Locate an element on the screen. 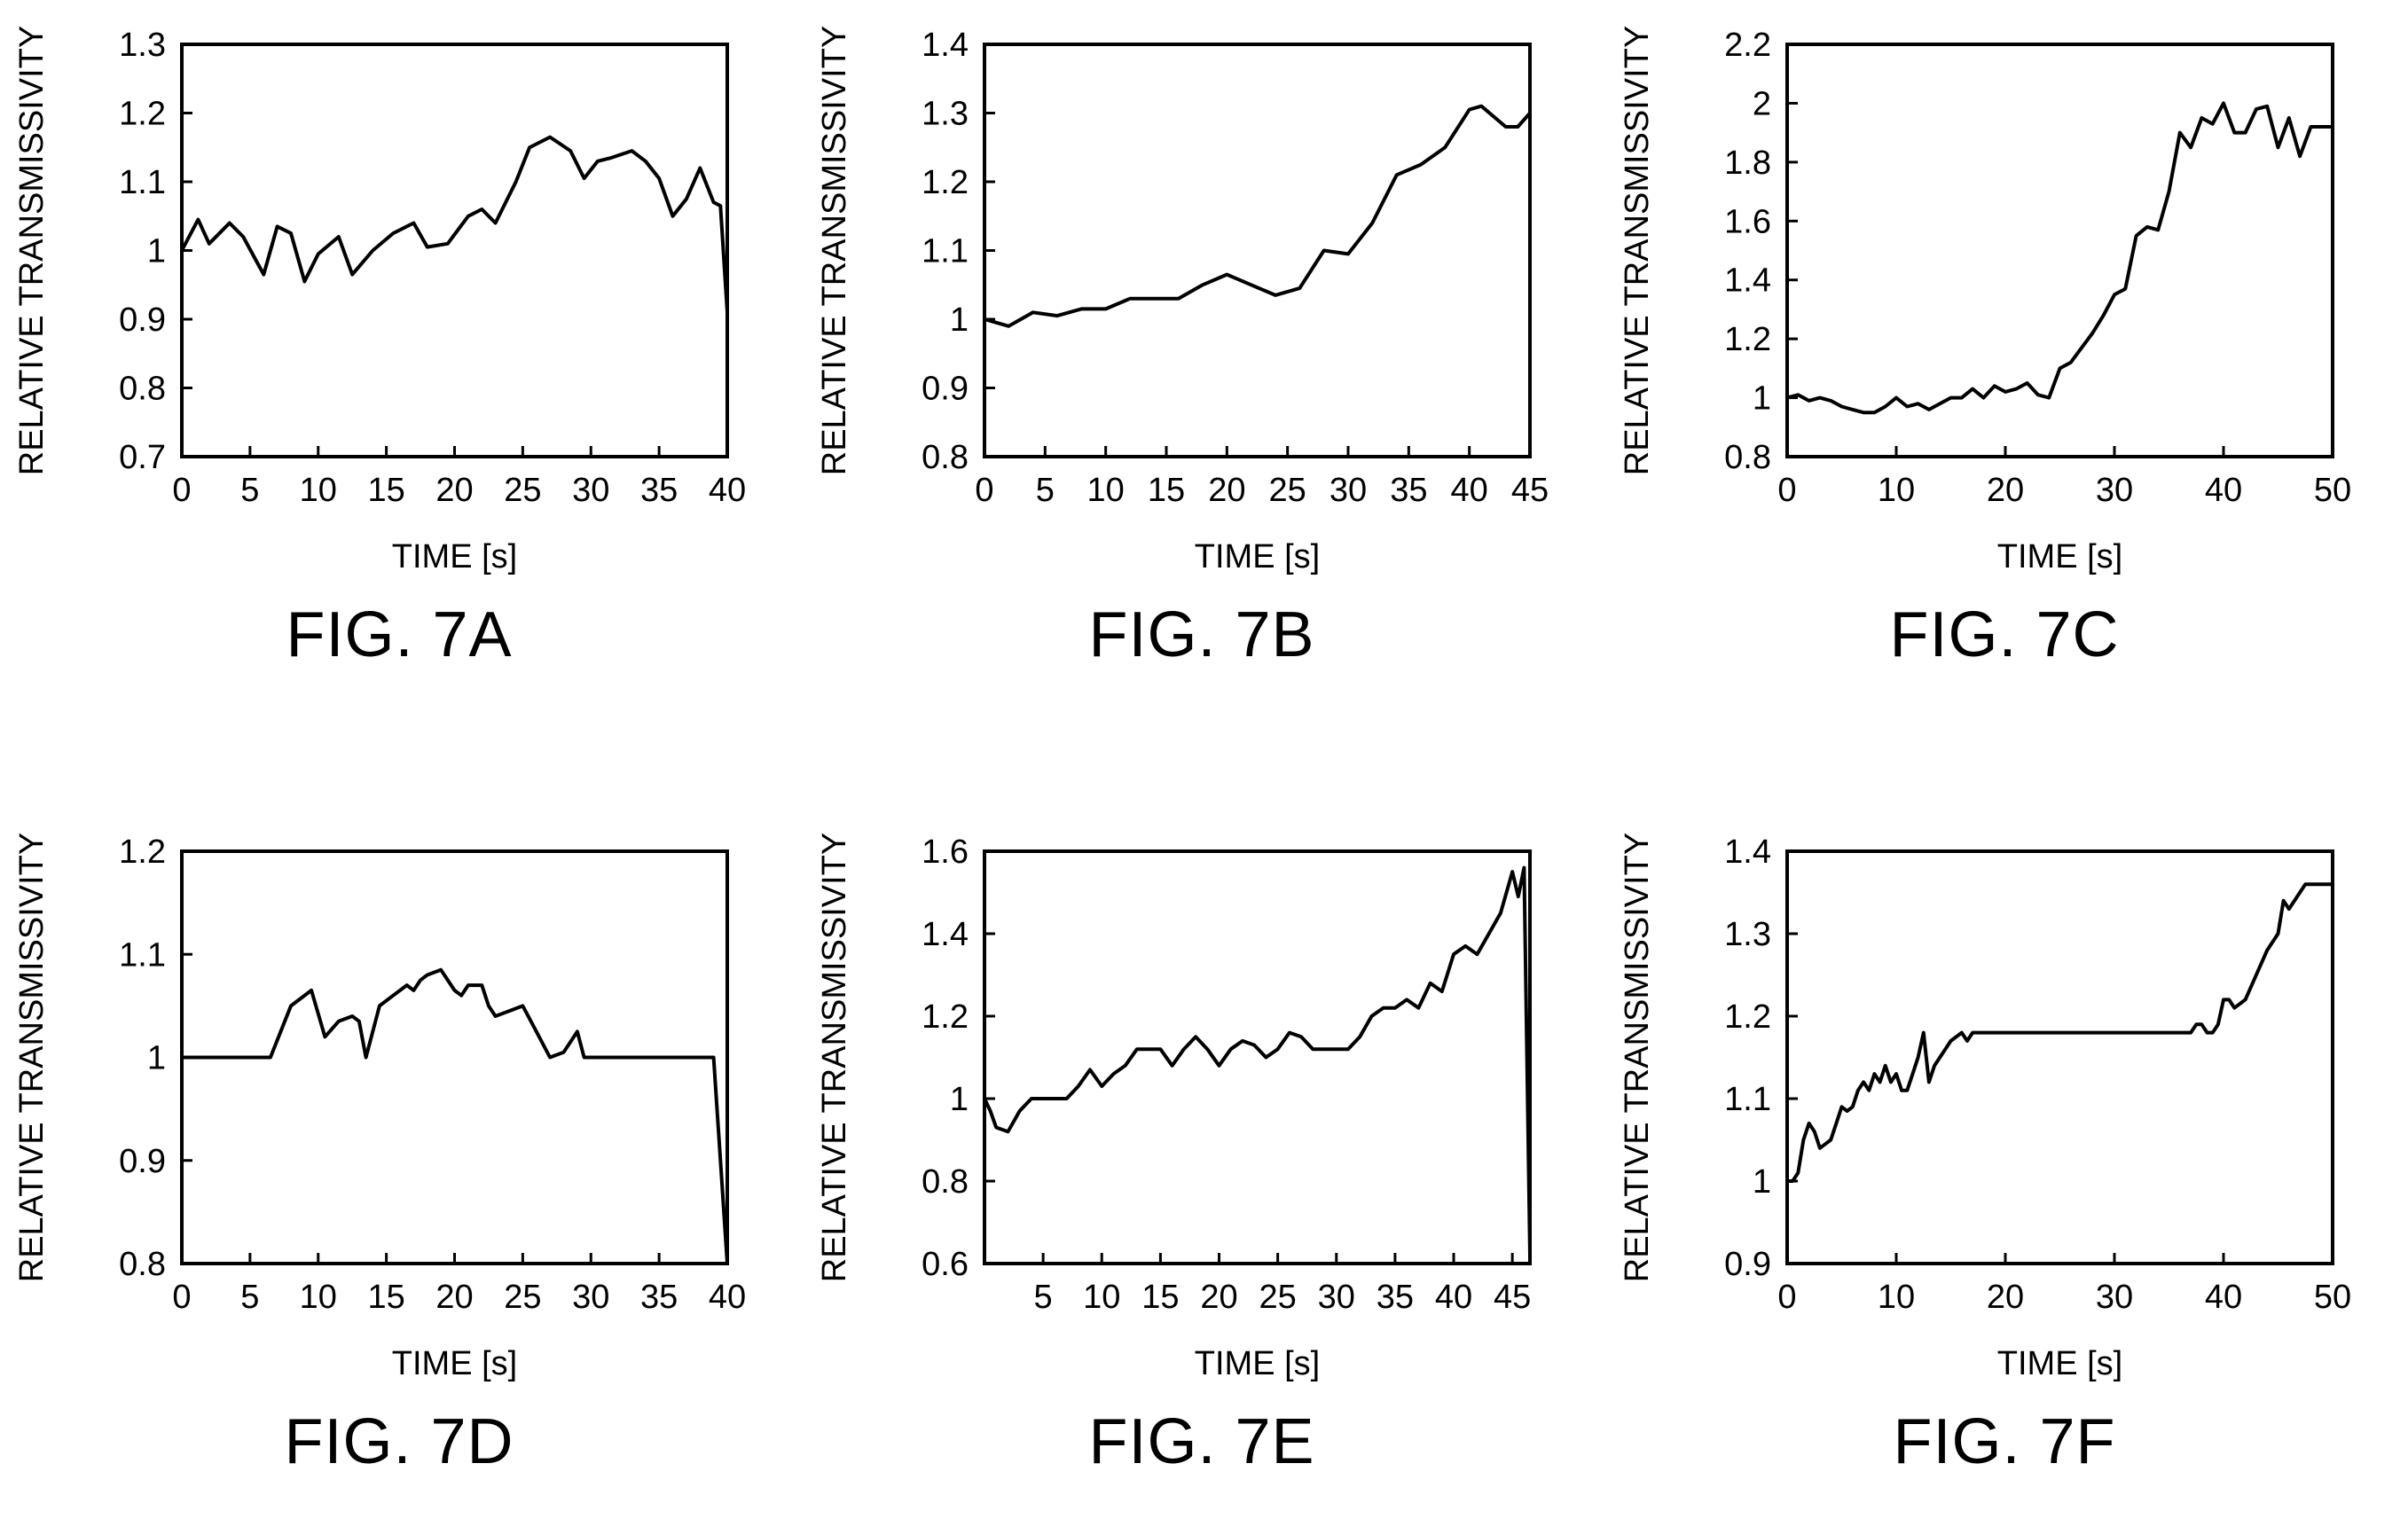 The image size is (2408, 1534). y-tick-label: 2 is located at coordinates (1762, 103).